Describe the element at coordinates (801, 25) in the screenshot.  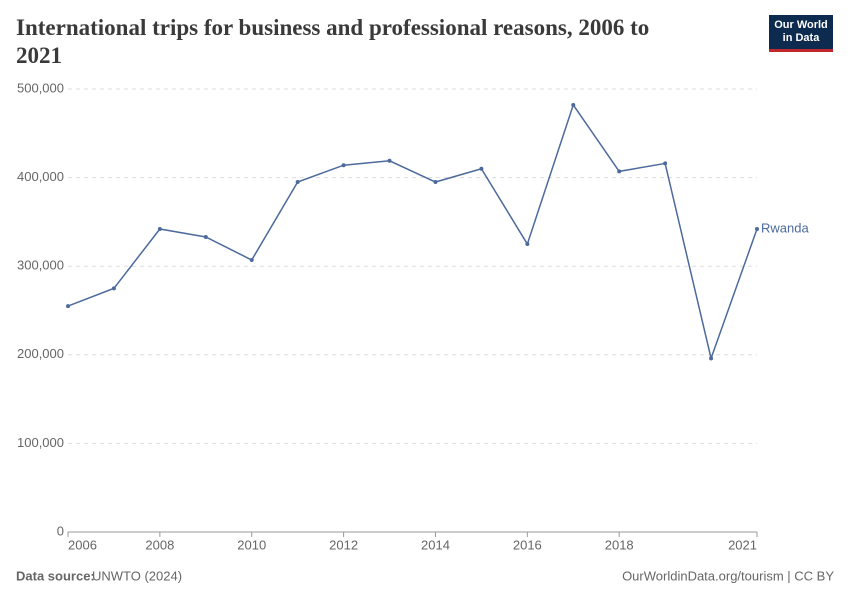
I see `logo-line: Our World` at that location.